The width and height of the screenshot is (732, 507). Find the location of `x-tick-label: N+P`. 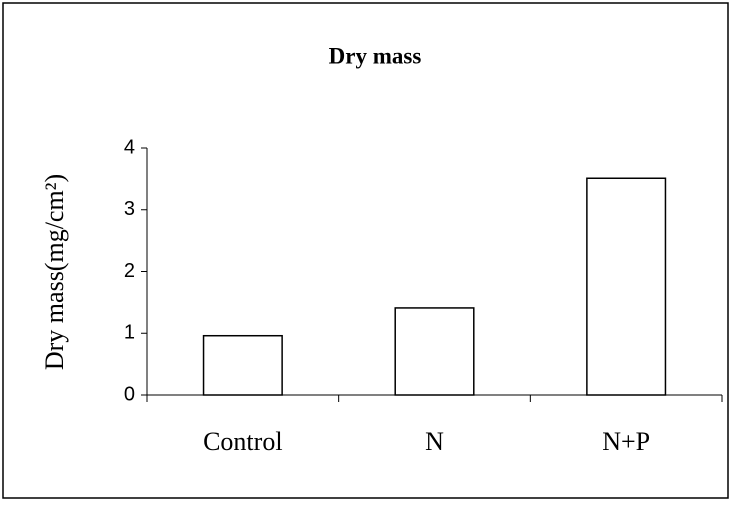

x-tick-label: N+P is located at coordinates (626, 441).